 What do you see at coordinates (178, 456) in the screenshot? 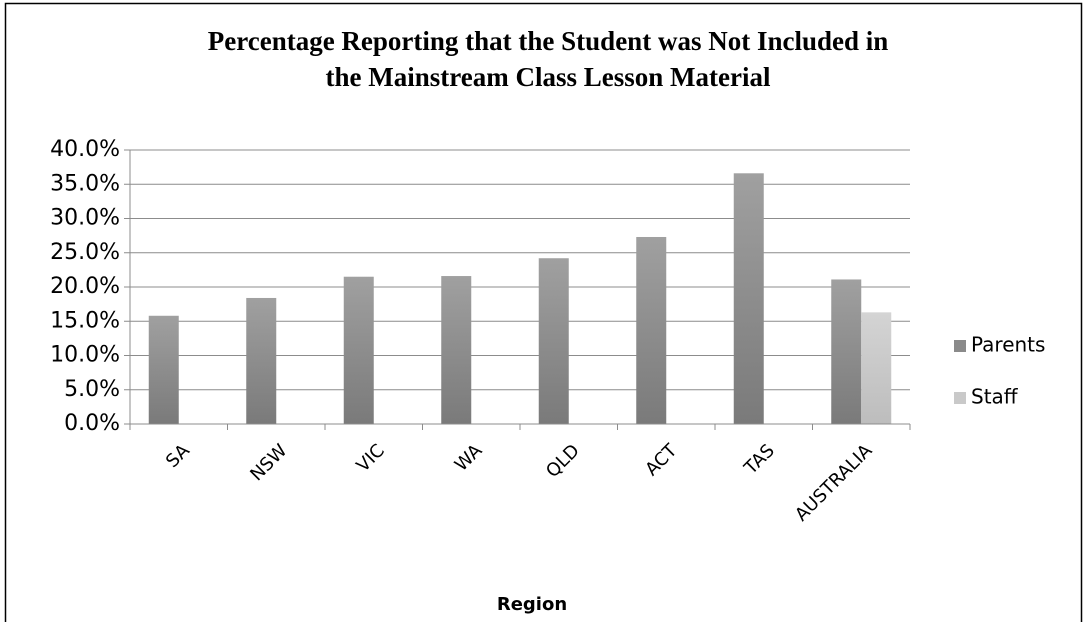
I see `x-tick-label: SA` at bounding box center [178, 456].